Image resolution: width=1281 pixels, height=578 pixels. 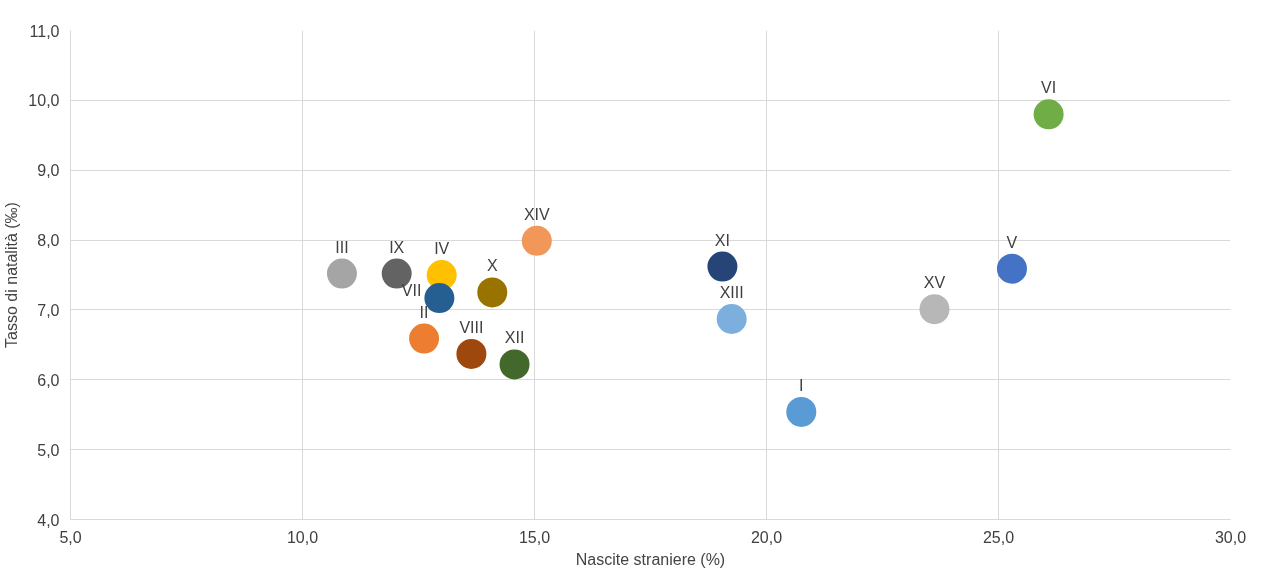 What do you see at coordinates (302, 537) in the screenshot?
I see `x-tick-label: 10,0` at bounding box center [302, 537].